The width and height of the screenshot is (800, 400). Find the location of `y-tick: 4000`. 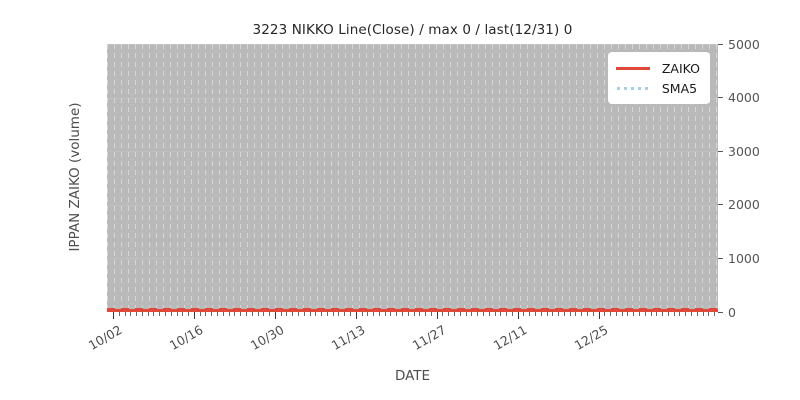

y-tick: 4000 is located at coordinates (739, 98).